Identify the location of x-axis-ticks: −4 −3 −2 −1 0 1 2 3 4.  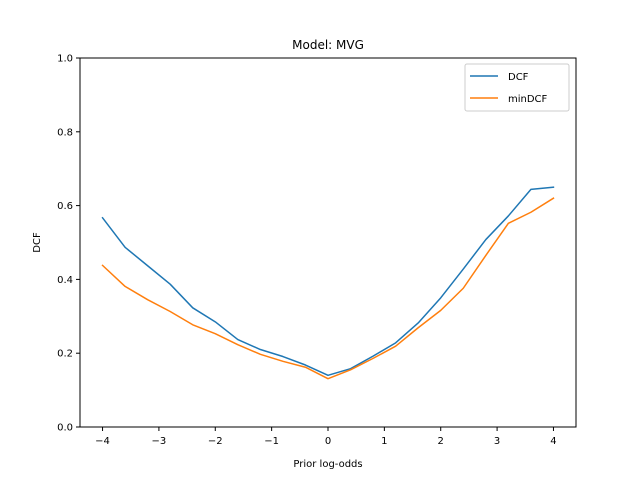
(326, 437).